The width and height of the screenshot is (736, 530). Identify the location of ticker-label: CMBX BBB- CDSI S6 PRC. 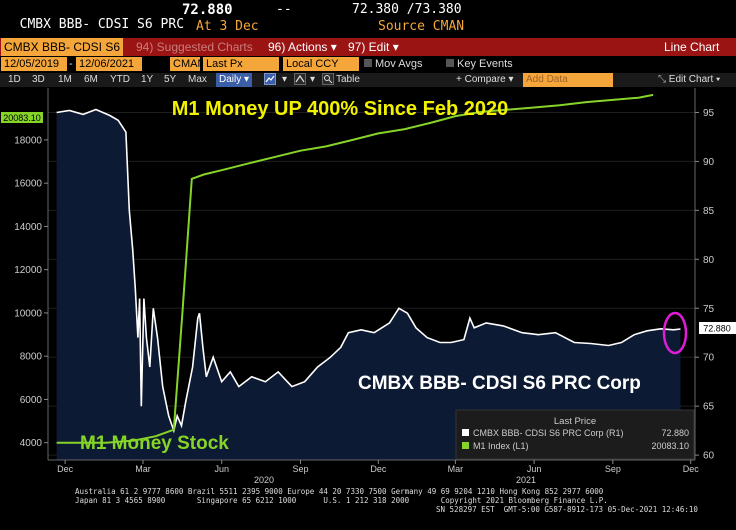
(102, 24).